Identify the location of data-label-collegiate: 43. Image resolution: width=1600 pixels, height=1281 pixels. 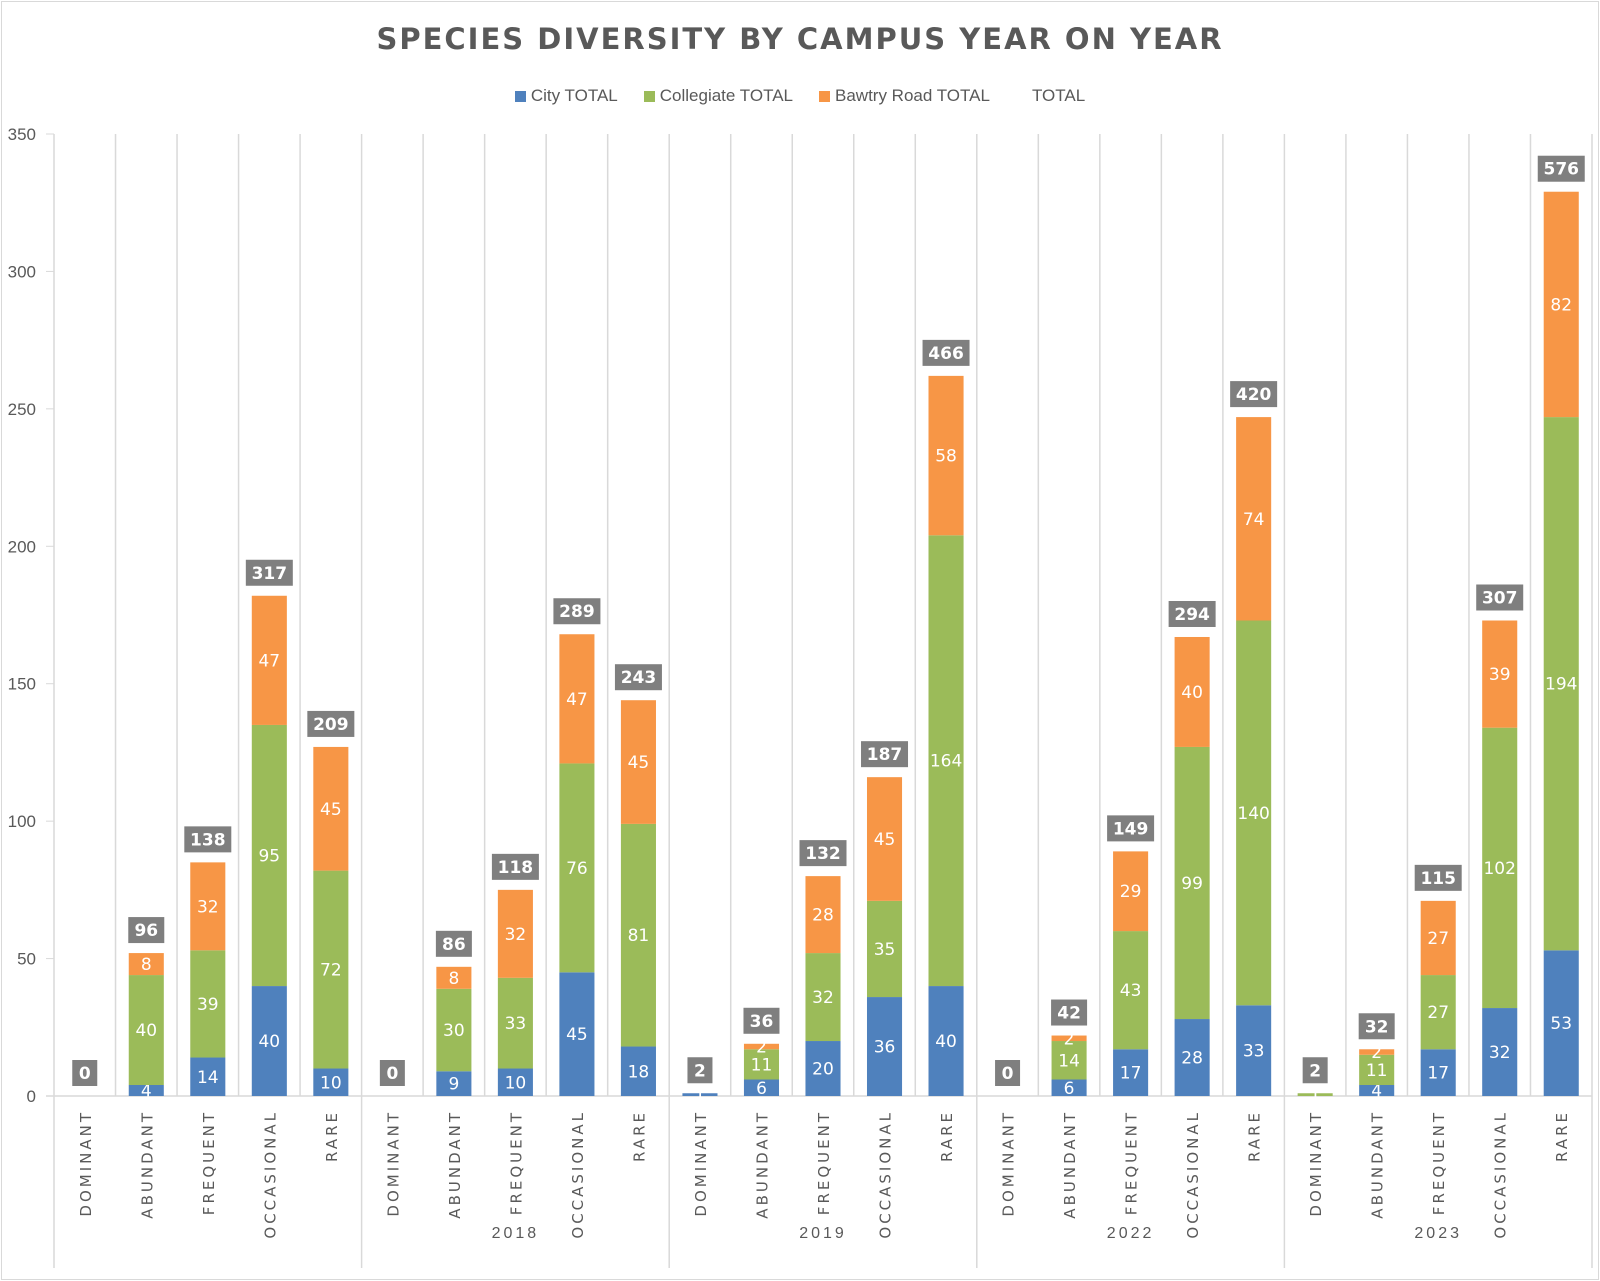
(1131, 991).